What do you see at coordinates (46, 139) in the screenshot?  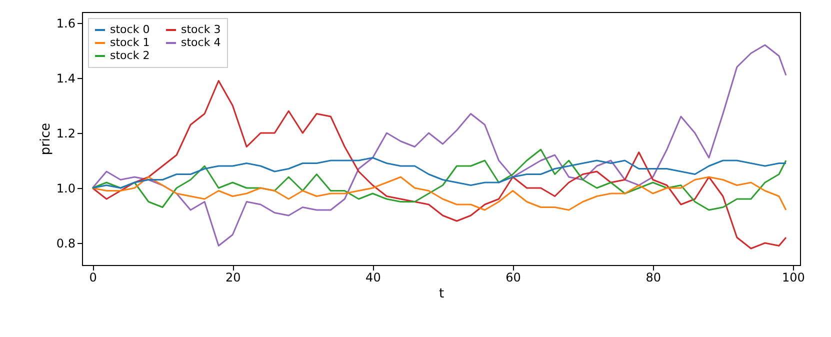 I see `y-axis-title: price` at bounding box center [46, 139].